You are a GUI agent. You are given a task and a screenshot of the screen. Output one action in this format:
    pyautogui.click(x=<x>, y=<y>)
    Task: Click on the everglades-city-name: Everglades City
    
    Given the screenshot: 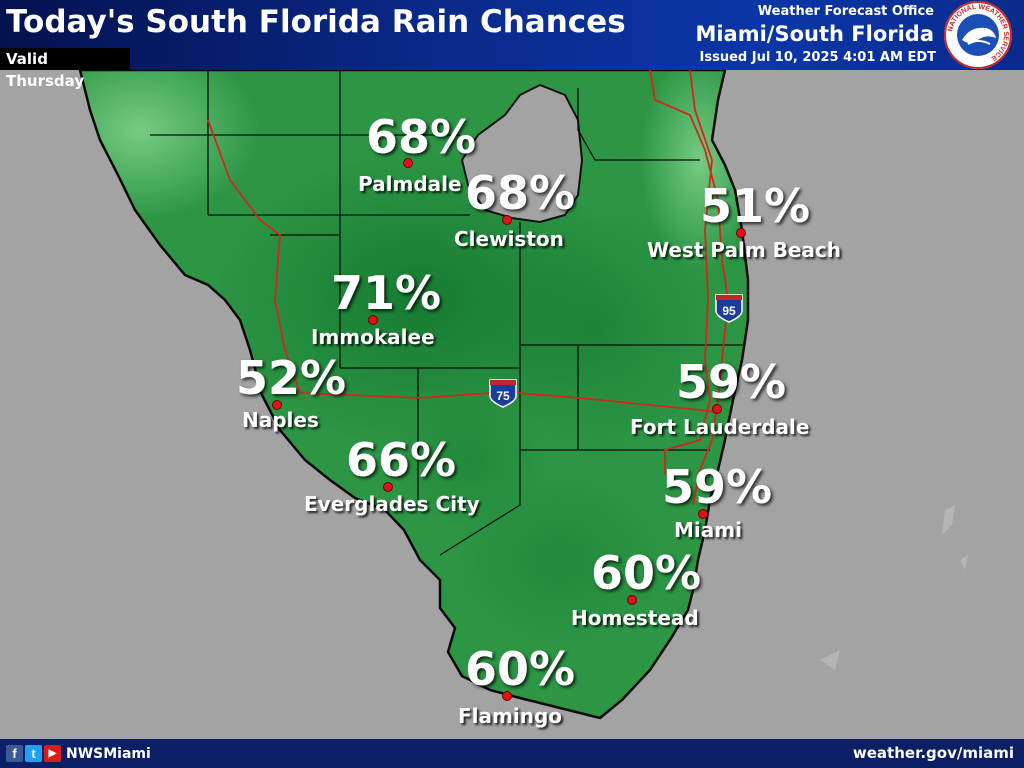 What is the action you would take?
    pyautogui.click(x=392, y=504)
    